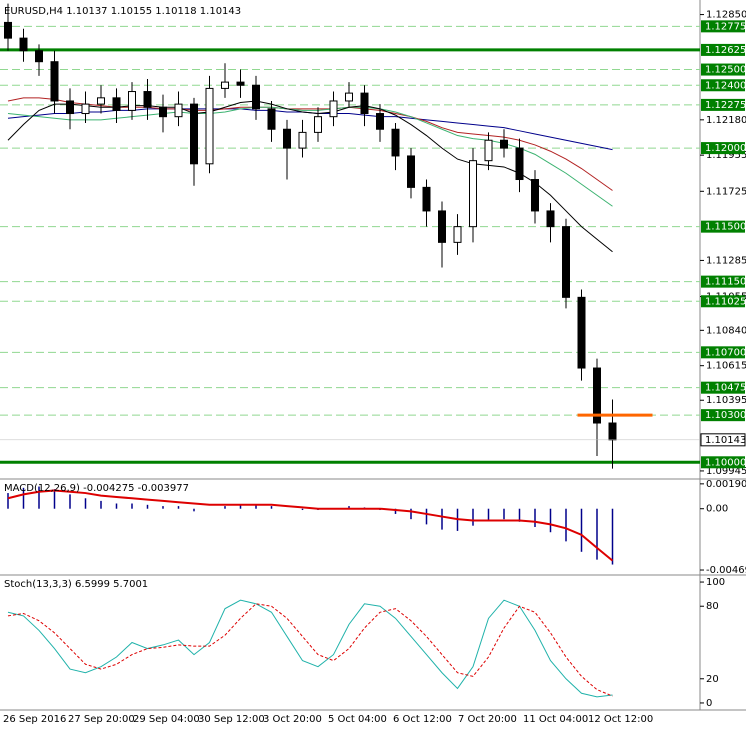  Describe the element at coordinates (725, 105) in the screenshot. I see `level-label: 1.12275` at that location.